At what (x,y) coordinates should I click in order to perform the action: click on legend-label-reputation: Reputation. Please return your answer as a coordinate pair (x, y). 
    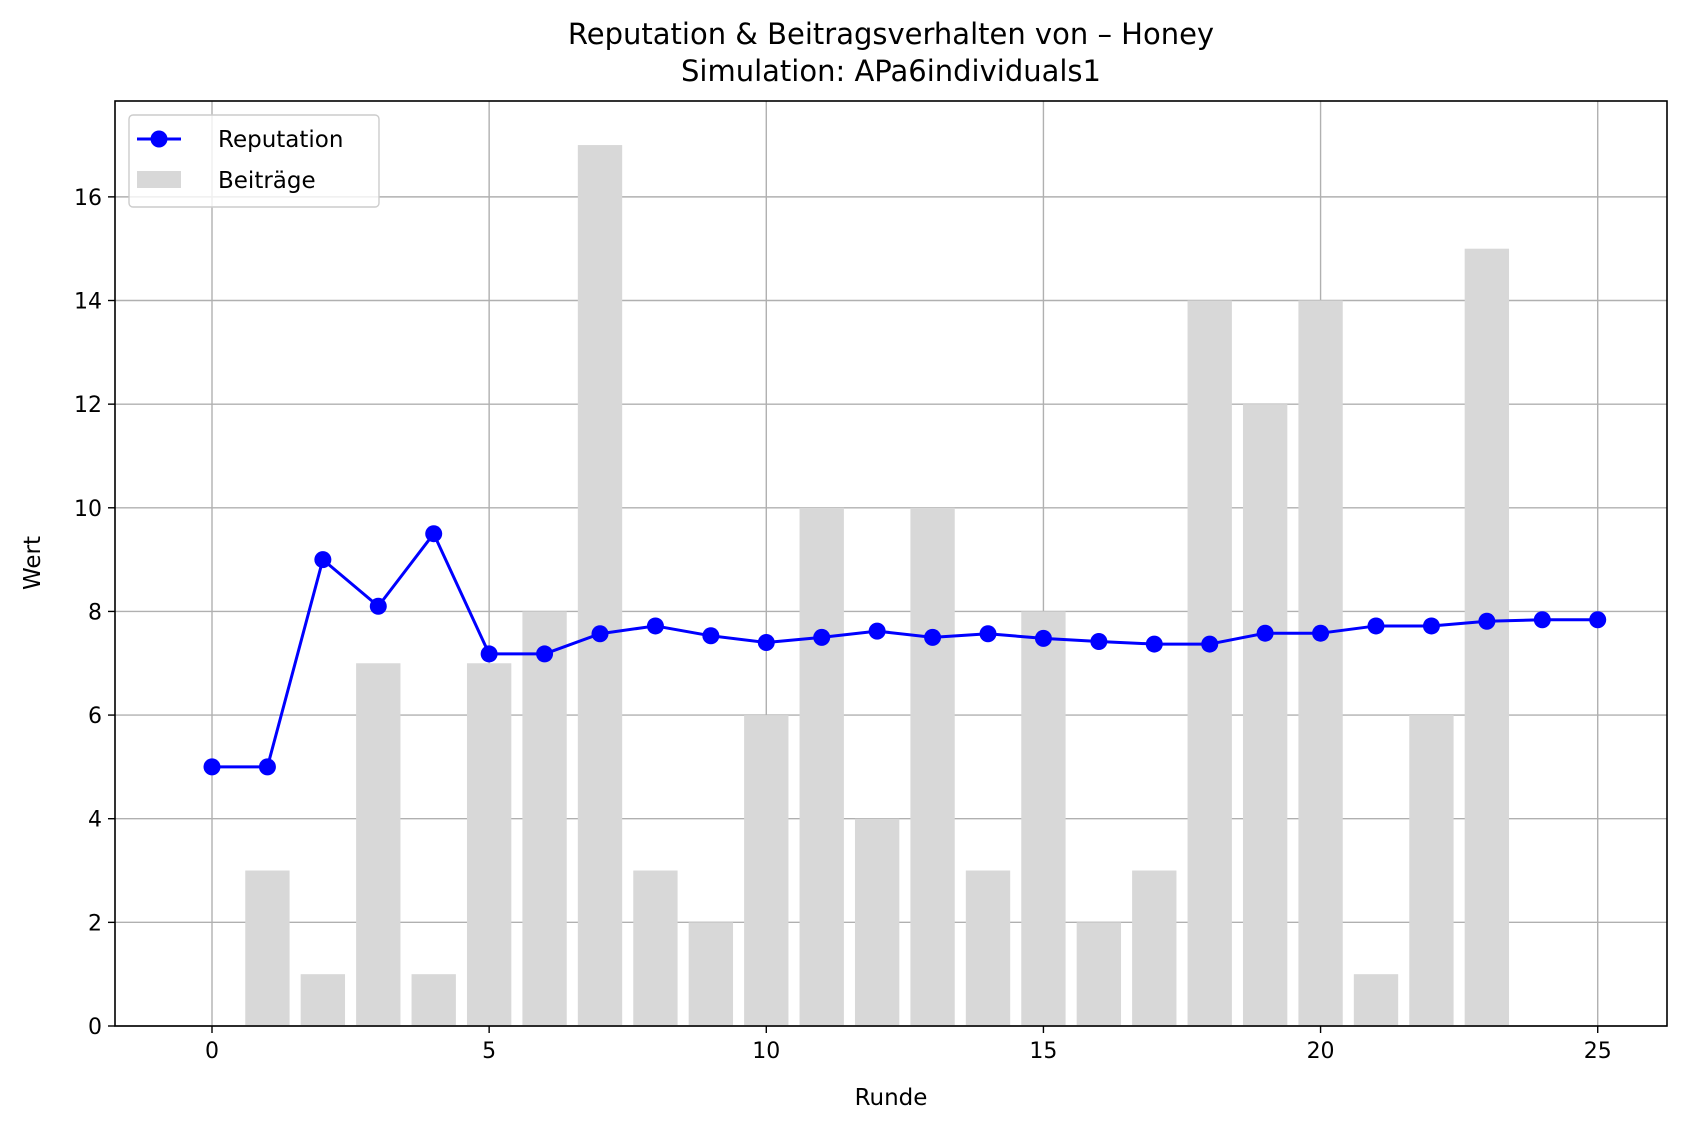
    Looking at the image, I should click on (280, 140).